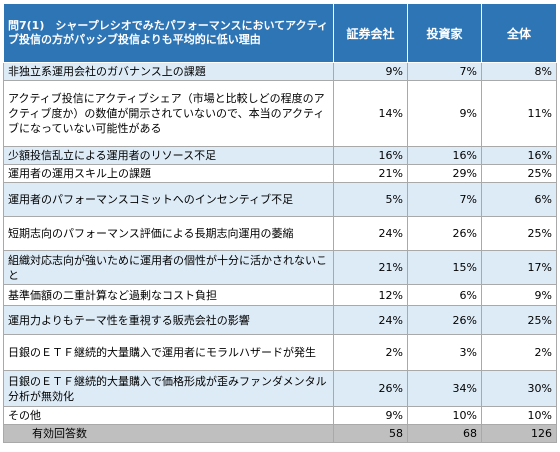  What do you see at coordinates (168, 433) in the screenshot?
I see `total-label: 有効回答数` at bounding box center [168, 433].